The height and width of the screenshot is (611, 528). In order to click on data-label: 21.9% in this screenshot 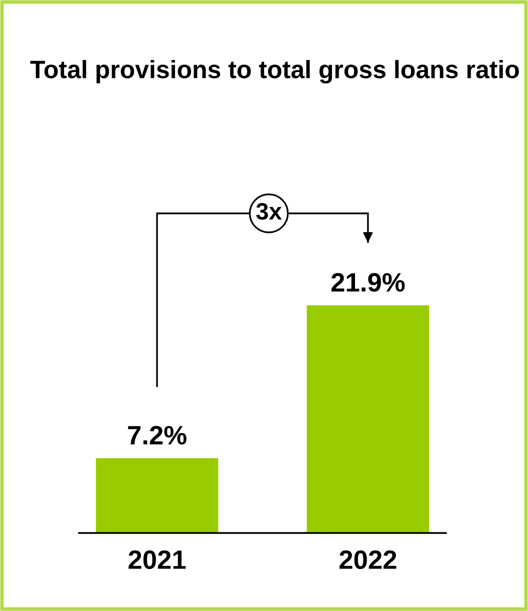, I will do `click(368, 282)`.